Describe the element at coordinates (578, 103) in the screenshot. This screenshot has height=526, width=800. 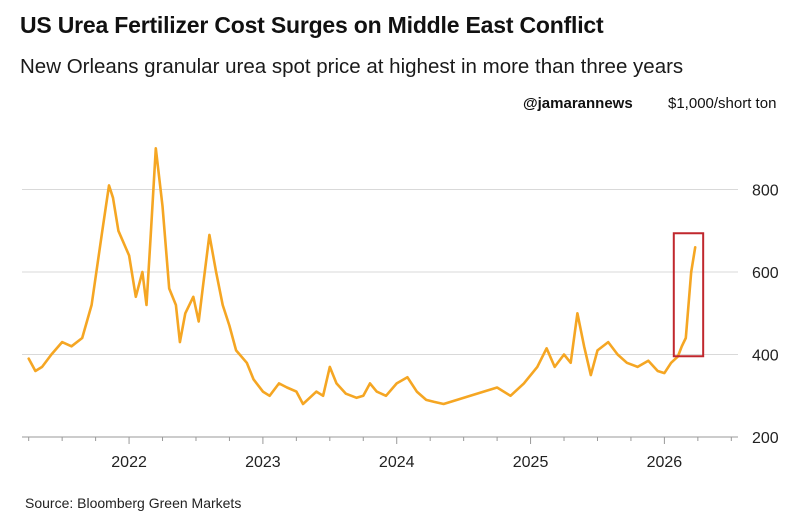
I see `watermark-handle: @jamarannews` at that location.